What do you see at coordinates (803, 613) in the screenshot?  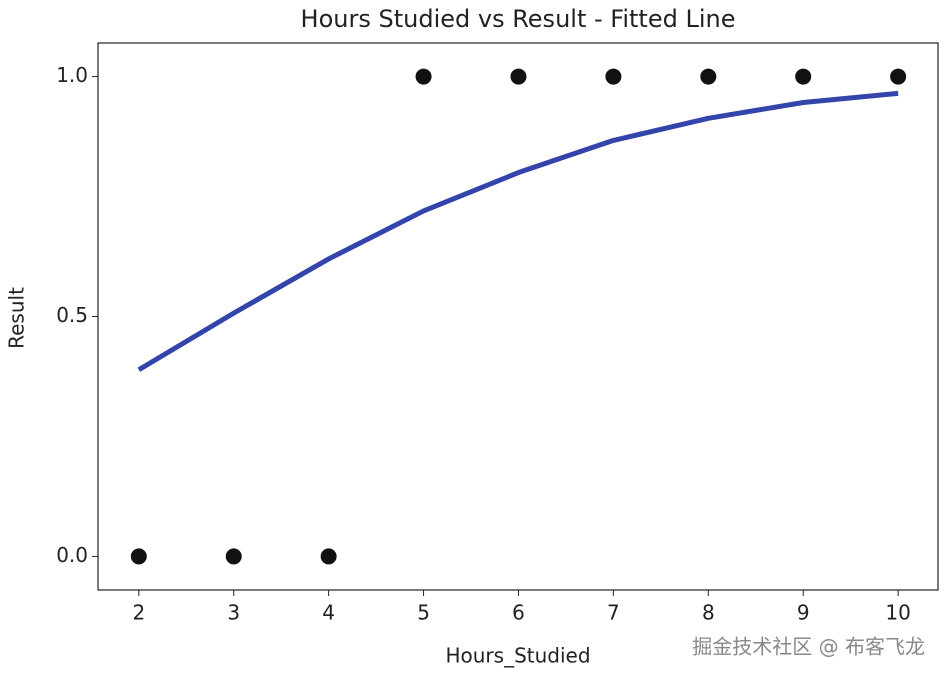 I see `x-tick-label: 9` at bounding box center [803, 613].